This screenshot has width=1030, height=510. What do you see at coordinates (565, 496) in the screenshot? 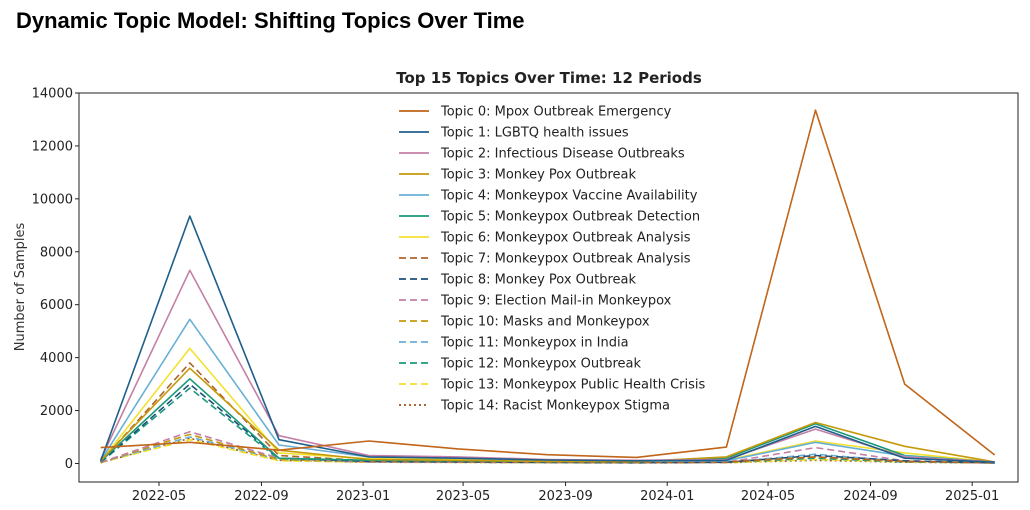
I see `x-tick-label: 2023-09` at bounding box center [565, 496].